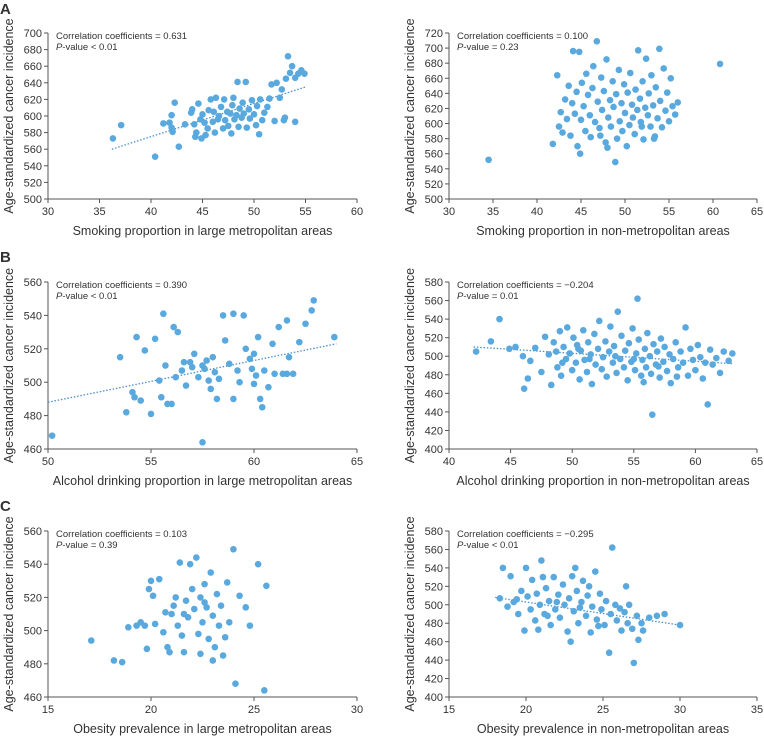  What do you see at coordinates (357, 710) in the screenshot?
I see `x-tick-label: 30` at bounding box center [357, 710].